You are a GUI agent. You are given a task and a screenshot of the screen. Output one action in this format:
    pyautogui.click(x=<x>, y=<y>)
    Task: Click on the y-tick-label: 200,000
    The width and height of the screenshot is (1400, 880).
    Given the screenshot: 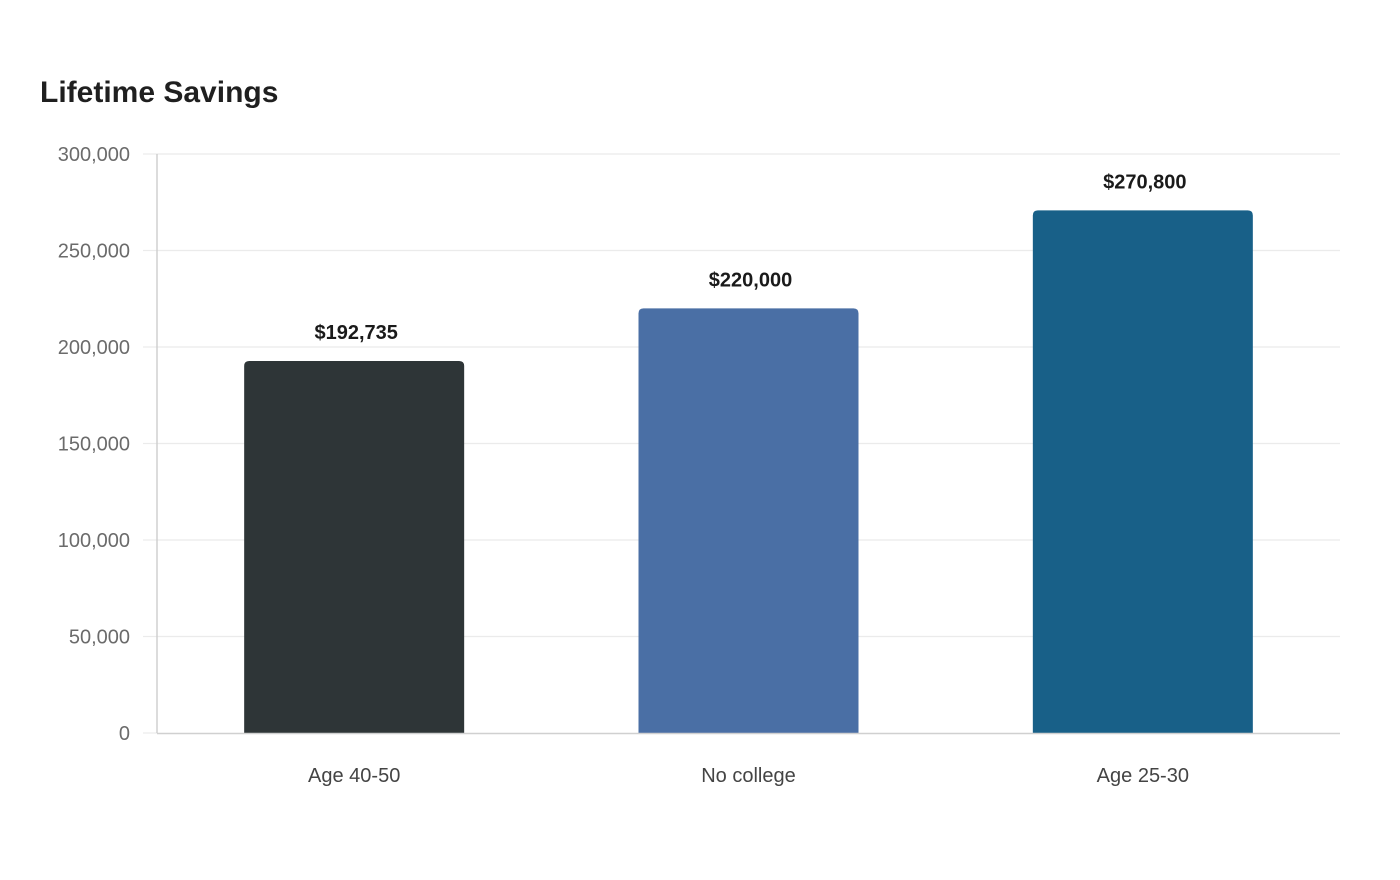 What is the action you would take?
    pyautogui.click(x=94, y=348)
    